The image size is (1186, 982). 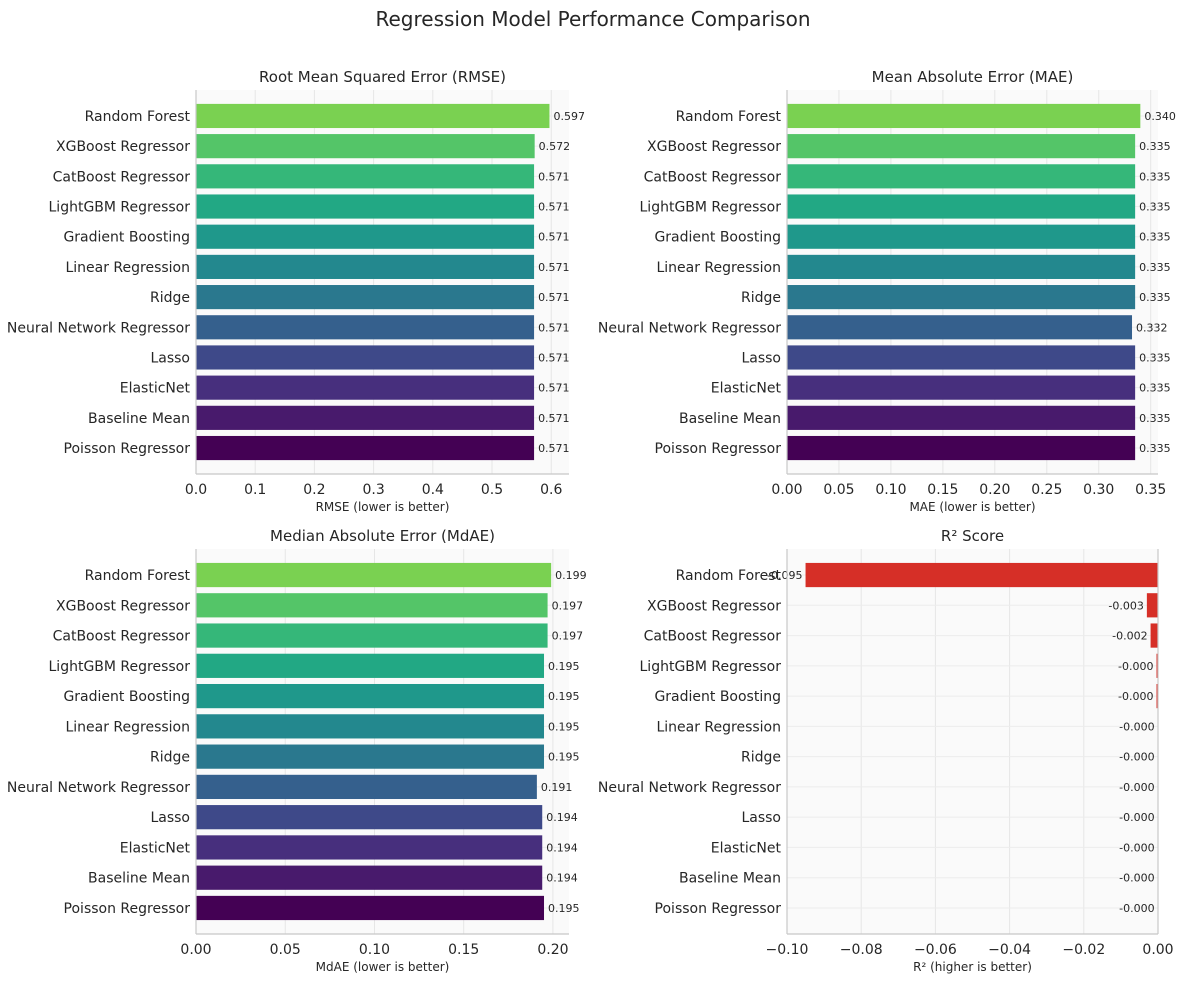 I want to click on x-tick-label: 0.5, so click(x=492, y=490).